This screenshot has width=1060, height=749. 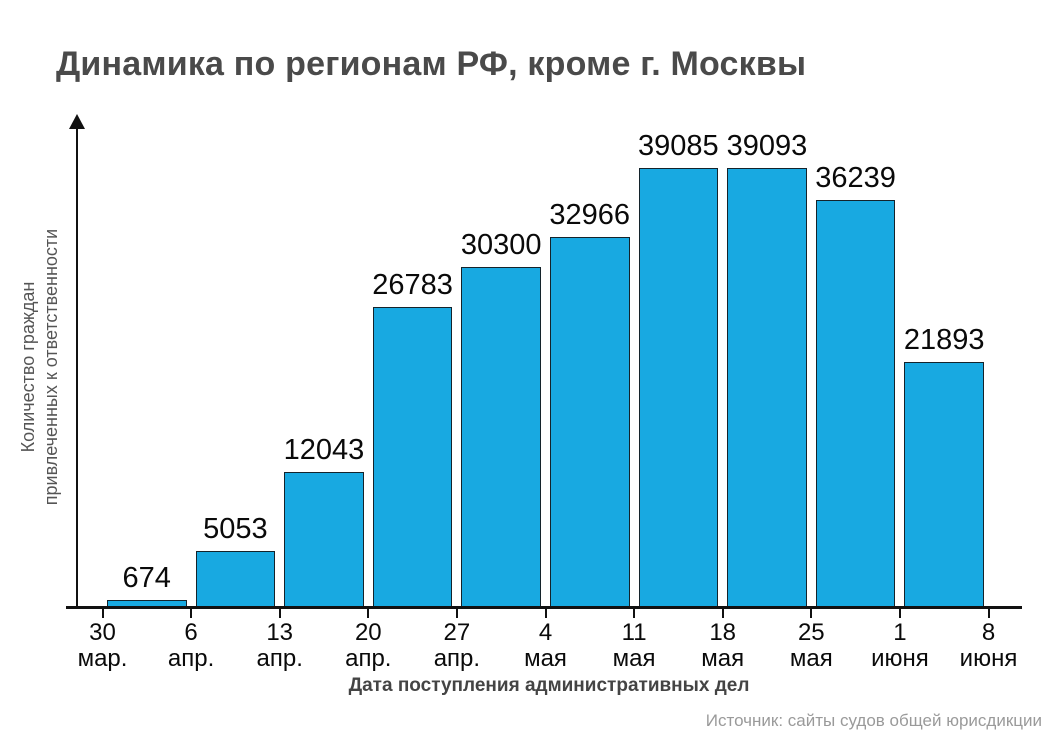 What do you see at coordinates (590, 214) in the screenshot?
I see `bar-value-label: 32966` at bounding box center [590, 214].